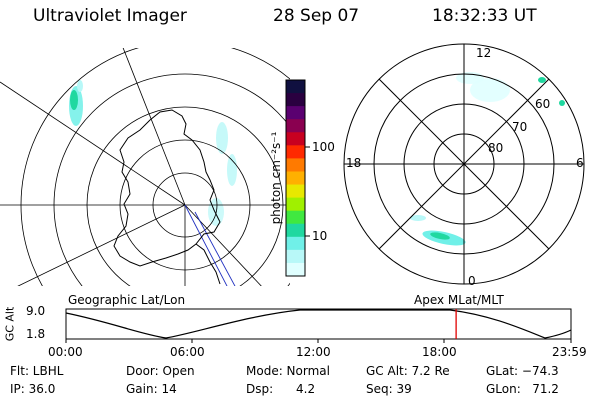 The width and height of the screenshot is (600, 400). Describe the element at coordinates (408, 371) in the screenshot. I see `status-gc-alt: GC Alt: 7.2 Re` at that location.